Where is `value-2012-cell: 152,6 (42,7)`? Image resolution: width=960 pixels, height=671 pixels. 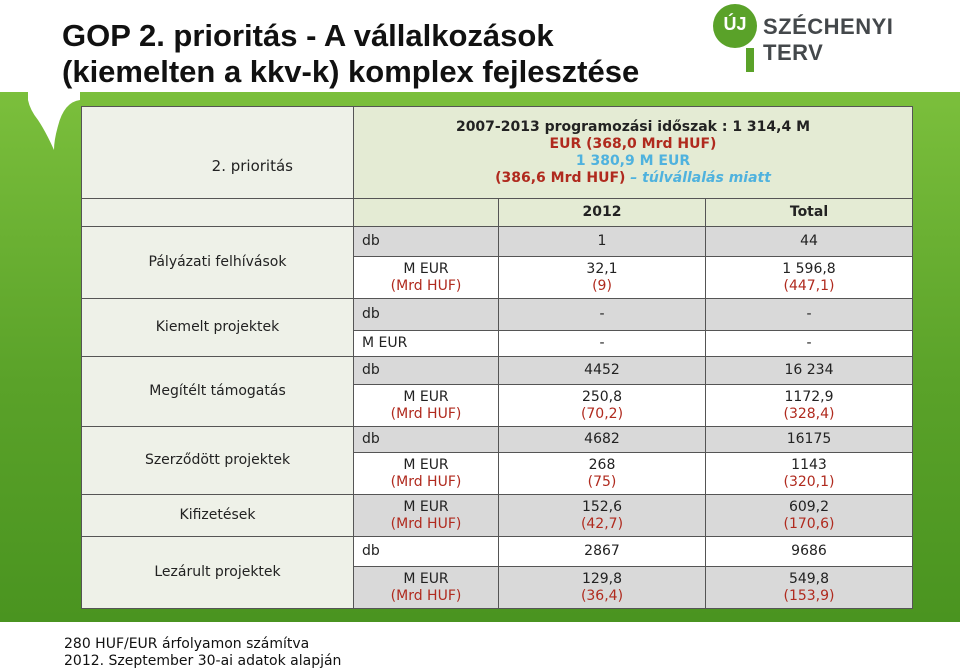
value-2012-cell: 152,6 (42,7) is located at coordinates (602, 515).